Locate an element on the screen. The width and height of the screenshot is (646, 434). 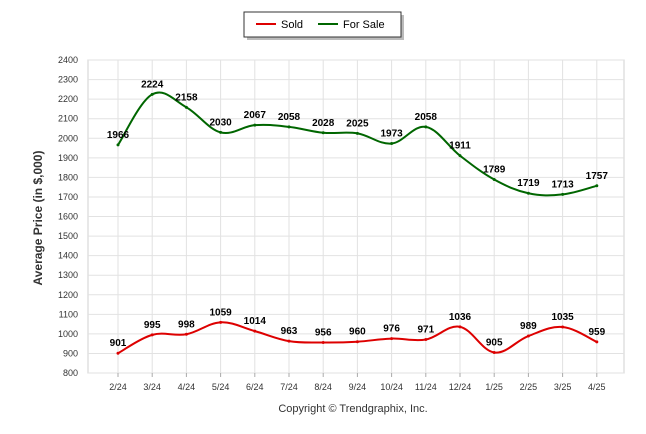
y-tick-label: 2300 is located at coordinates (68, 80).